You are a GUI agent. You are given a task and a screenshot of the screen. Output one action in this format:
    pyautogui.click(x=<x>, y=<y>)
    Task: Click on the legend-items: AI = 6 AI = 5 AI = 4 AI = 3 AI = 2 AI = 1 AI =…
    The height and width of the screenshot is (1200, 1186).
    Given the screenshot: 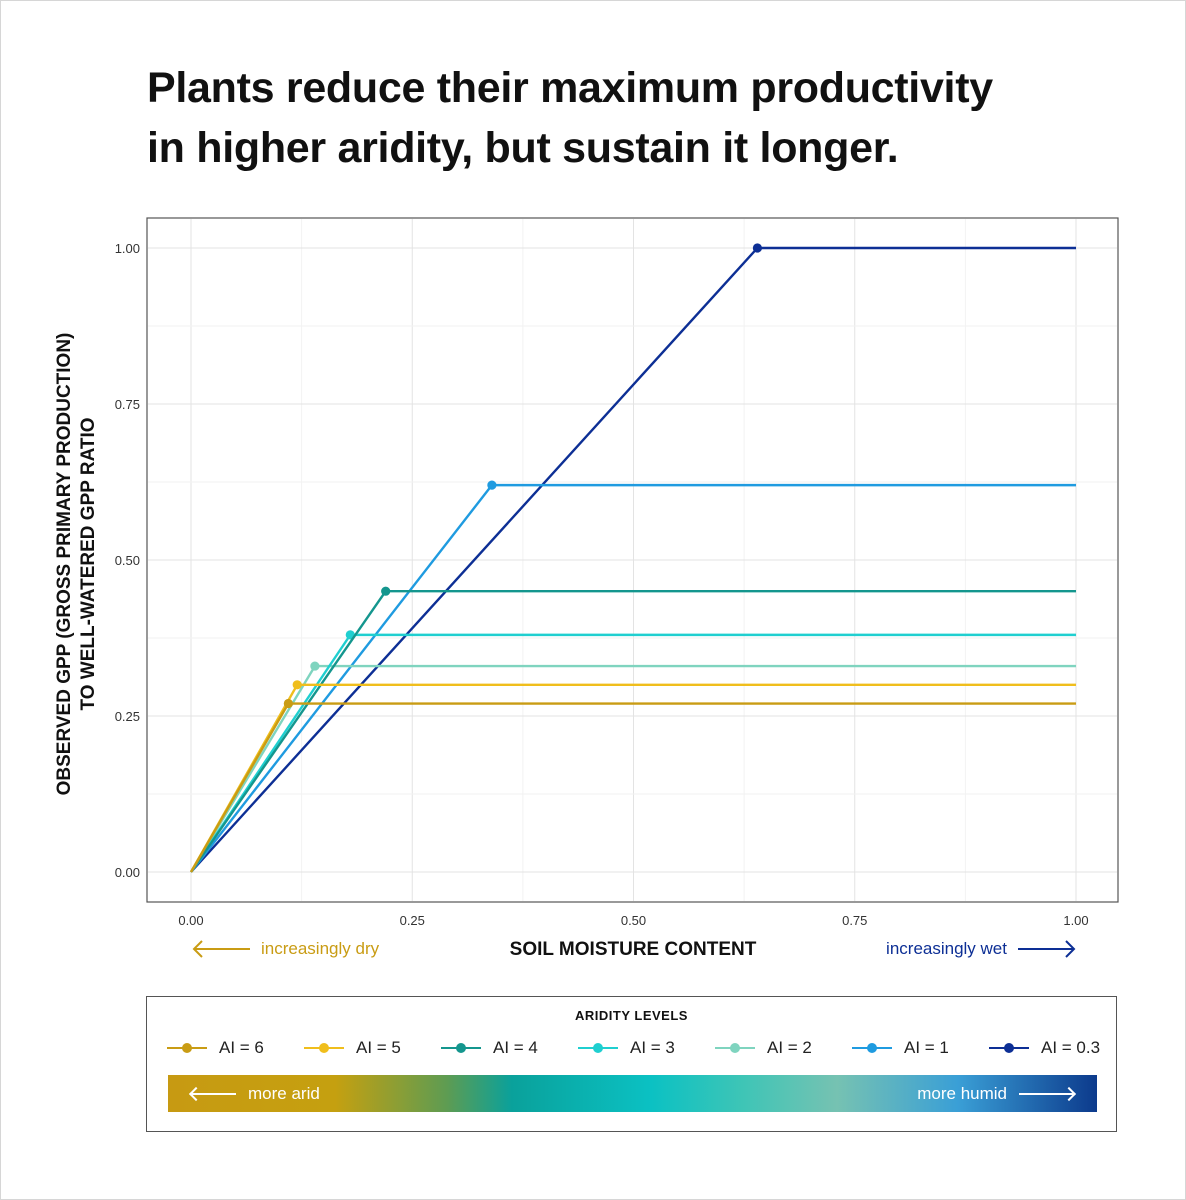 What is the action you would take?
    pyautogui.click(x=637, y=1048)
    